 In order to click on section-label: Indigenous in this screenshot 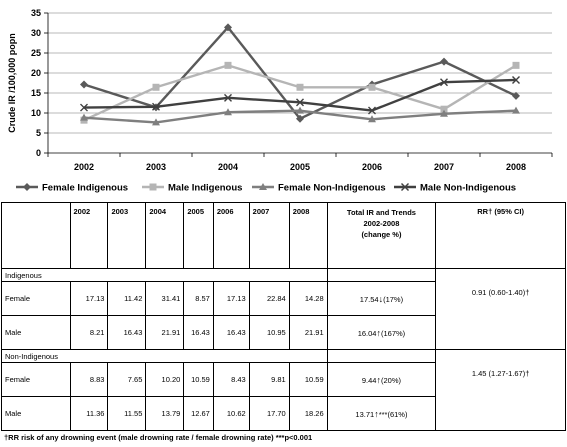, I will do `click(164, 275)`.